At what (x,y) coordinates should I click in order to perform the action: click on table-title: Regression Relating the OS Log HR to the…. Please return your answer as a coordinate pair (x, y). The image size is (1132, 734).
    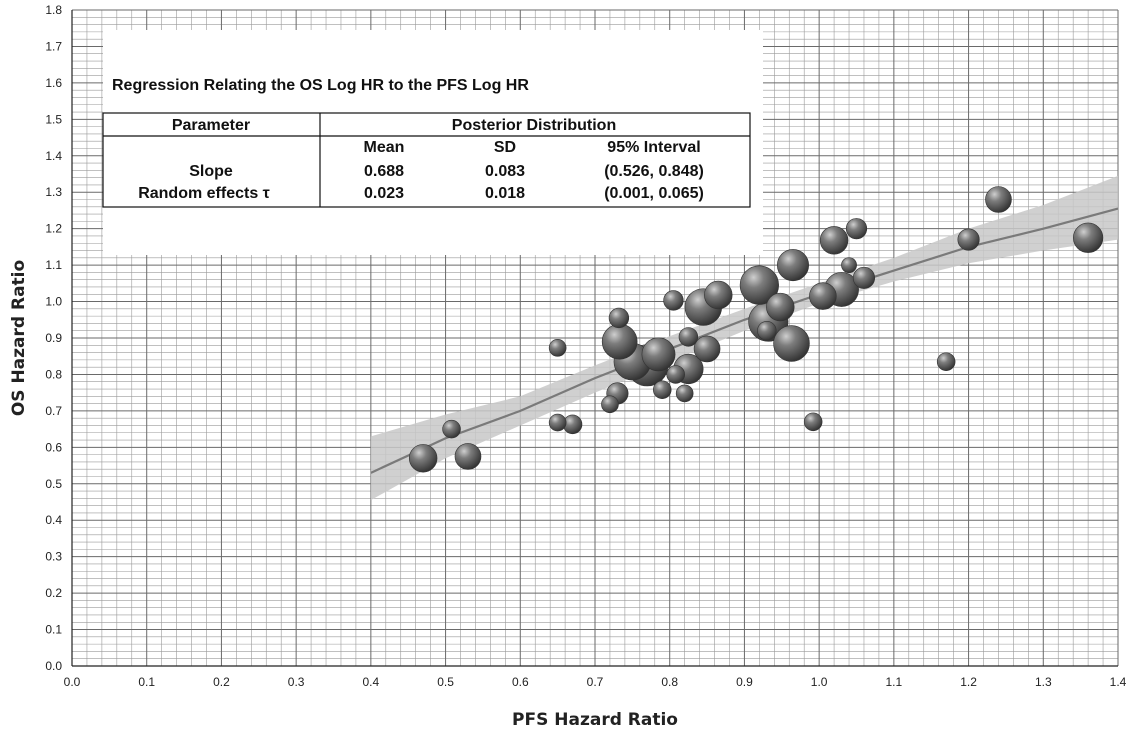
    Looking at the image, I should click on (320, 85).